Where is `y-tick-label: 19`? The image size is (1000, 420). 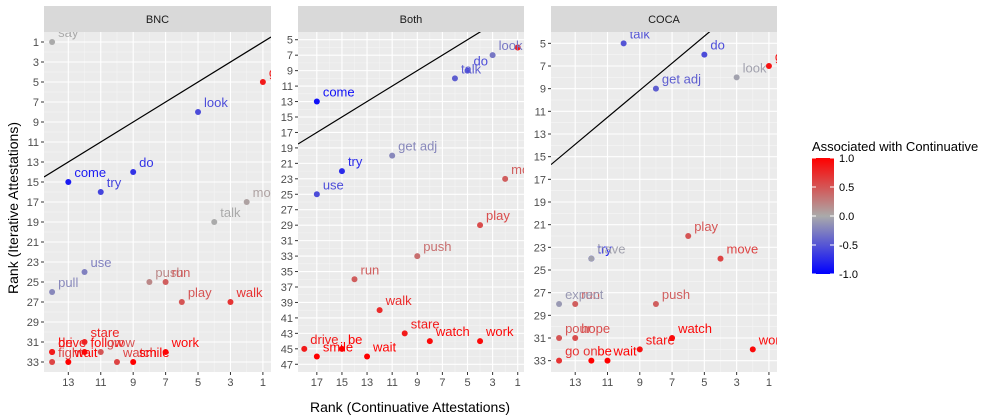 y-tick-label: 19 is located at coordinates (287, 149).